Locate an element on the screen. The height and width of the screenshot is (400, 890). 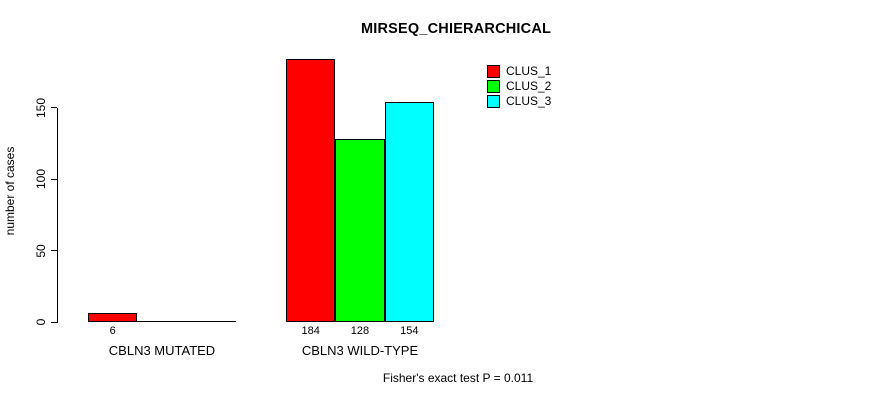
legend: CLUS_1 CLUS_2 CLUS_3 is located at coordinates (519, 86).